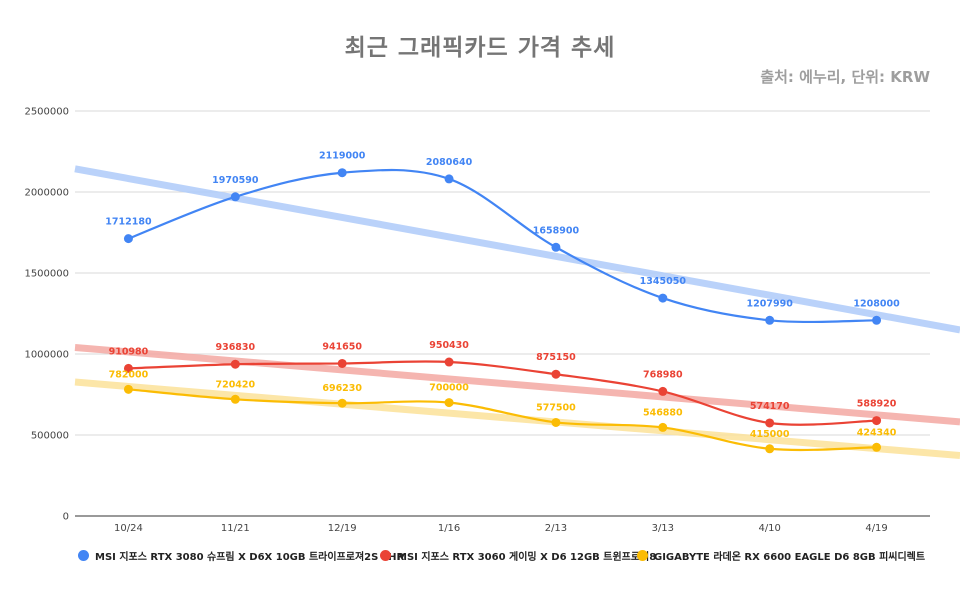 The height and width of the screenshot is (593, 960). I want to click on legend-label: MSI 지포스 RTX 3060 게이밍 X D6 12GB 트윈프로져8, so click(527, 557).